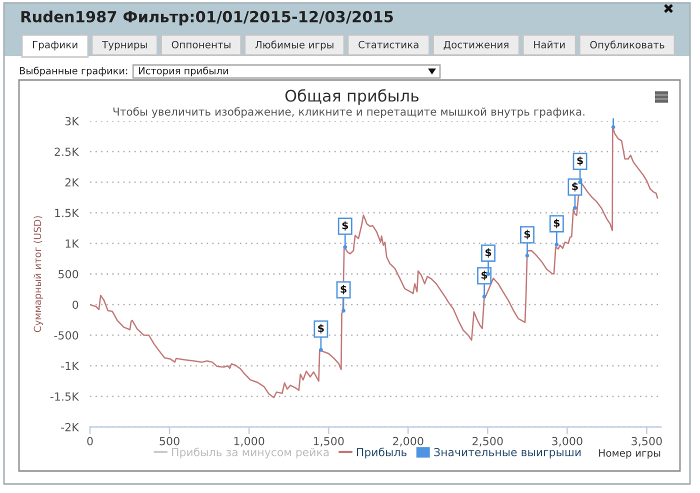 Image resolution: width=700 pixels, height=493 pixels. Describe the element at coordinates (629, 454) in the screenshot. I see `x-axis-title: Номер игры` at that location.